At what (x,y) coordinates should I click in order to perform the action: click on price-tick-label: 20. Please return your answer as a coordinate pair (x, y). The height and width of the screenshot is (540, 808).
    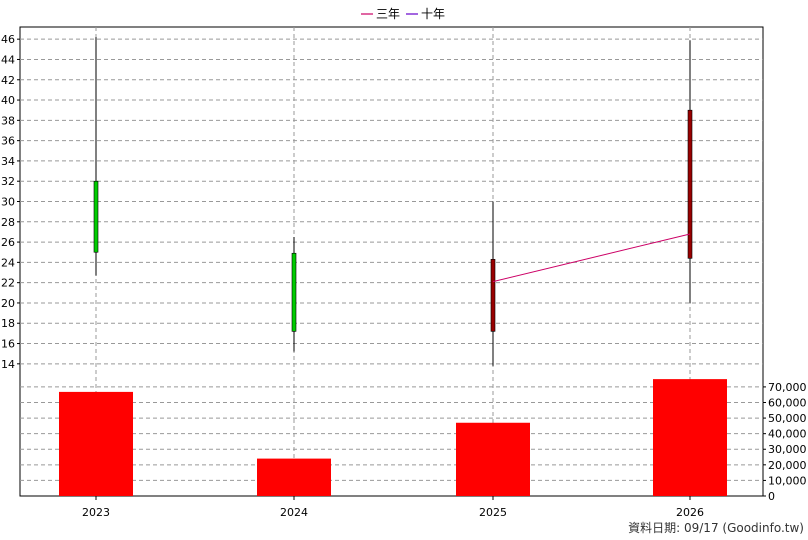
    Looking at the image, I should click on (8, 303).